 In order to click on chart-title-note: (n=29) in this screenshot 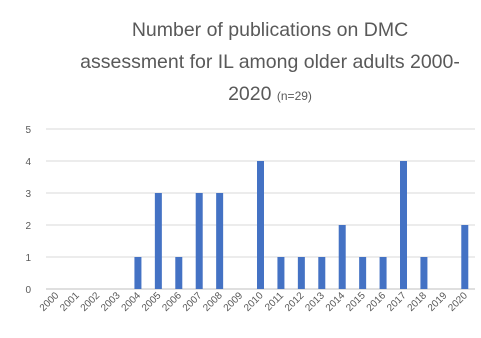, I will do `click(294, 96)`.